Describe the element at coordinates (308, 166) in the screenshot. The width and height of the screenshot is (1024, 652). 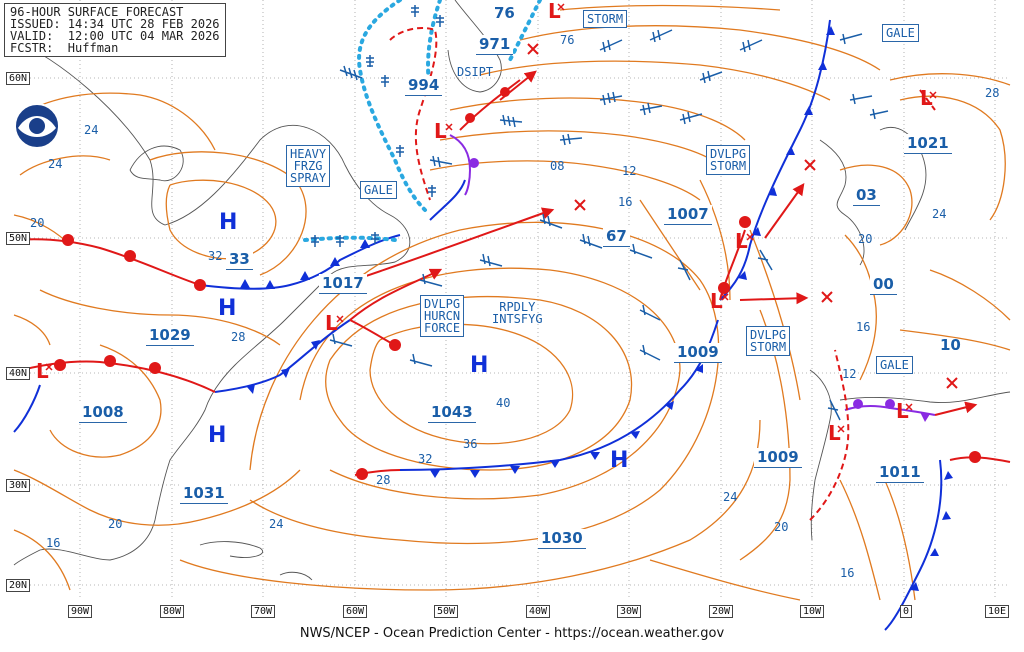
I see `heavy-freezing-spray-box: HEAVY FRZG SPRAY` at that location.